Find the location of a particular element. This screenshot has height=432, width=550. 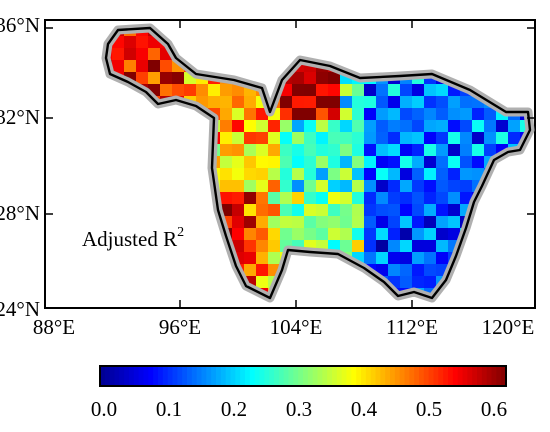

lat-tick-label: 32°N is located at coordinates (20, 117).